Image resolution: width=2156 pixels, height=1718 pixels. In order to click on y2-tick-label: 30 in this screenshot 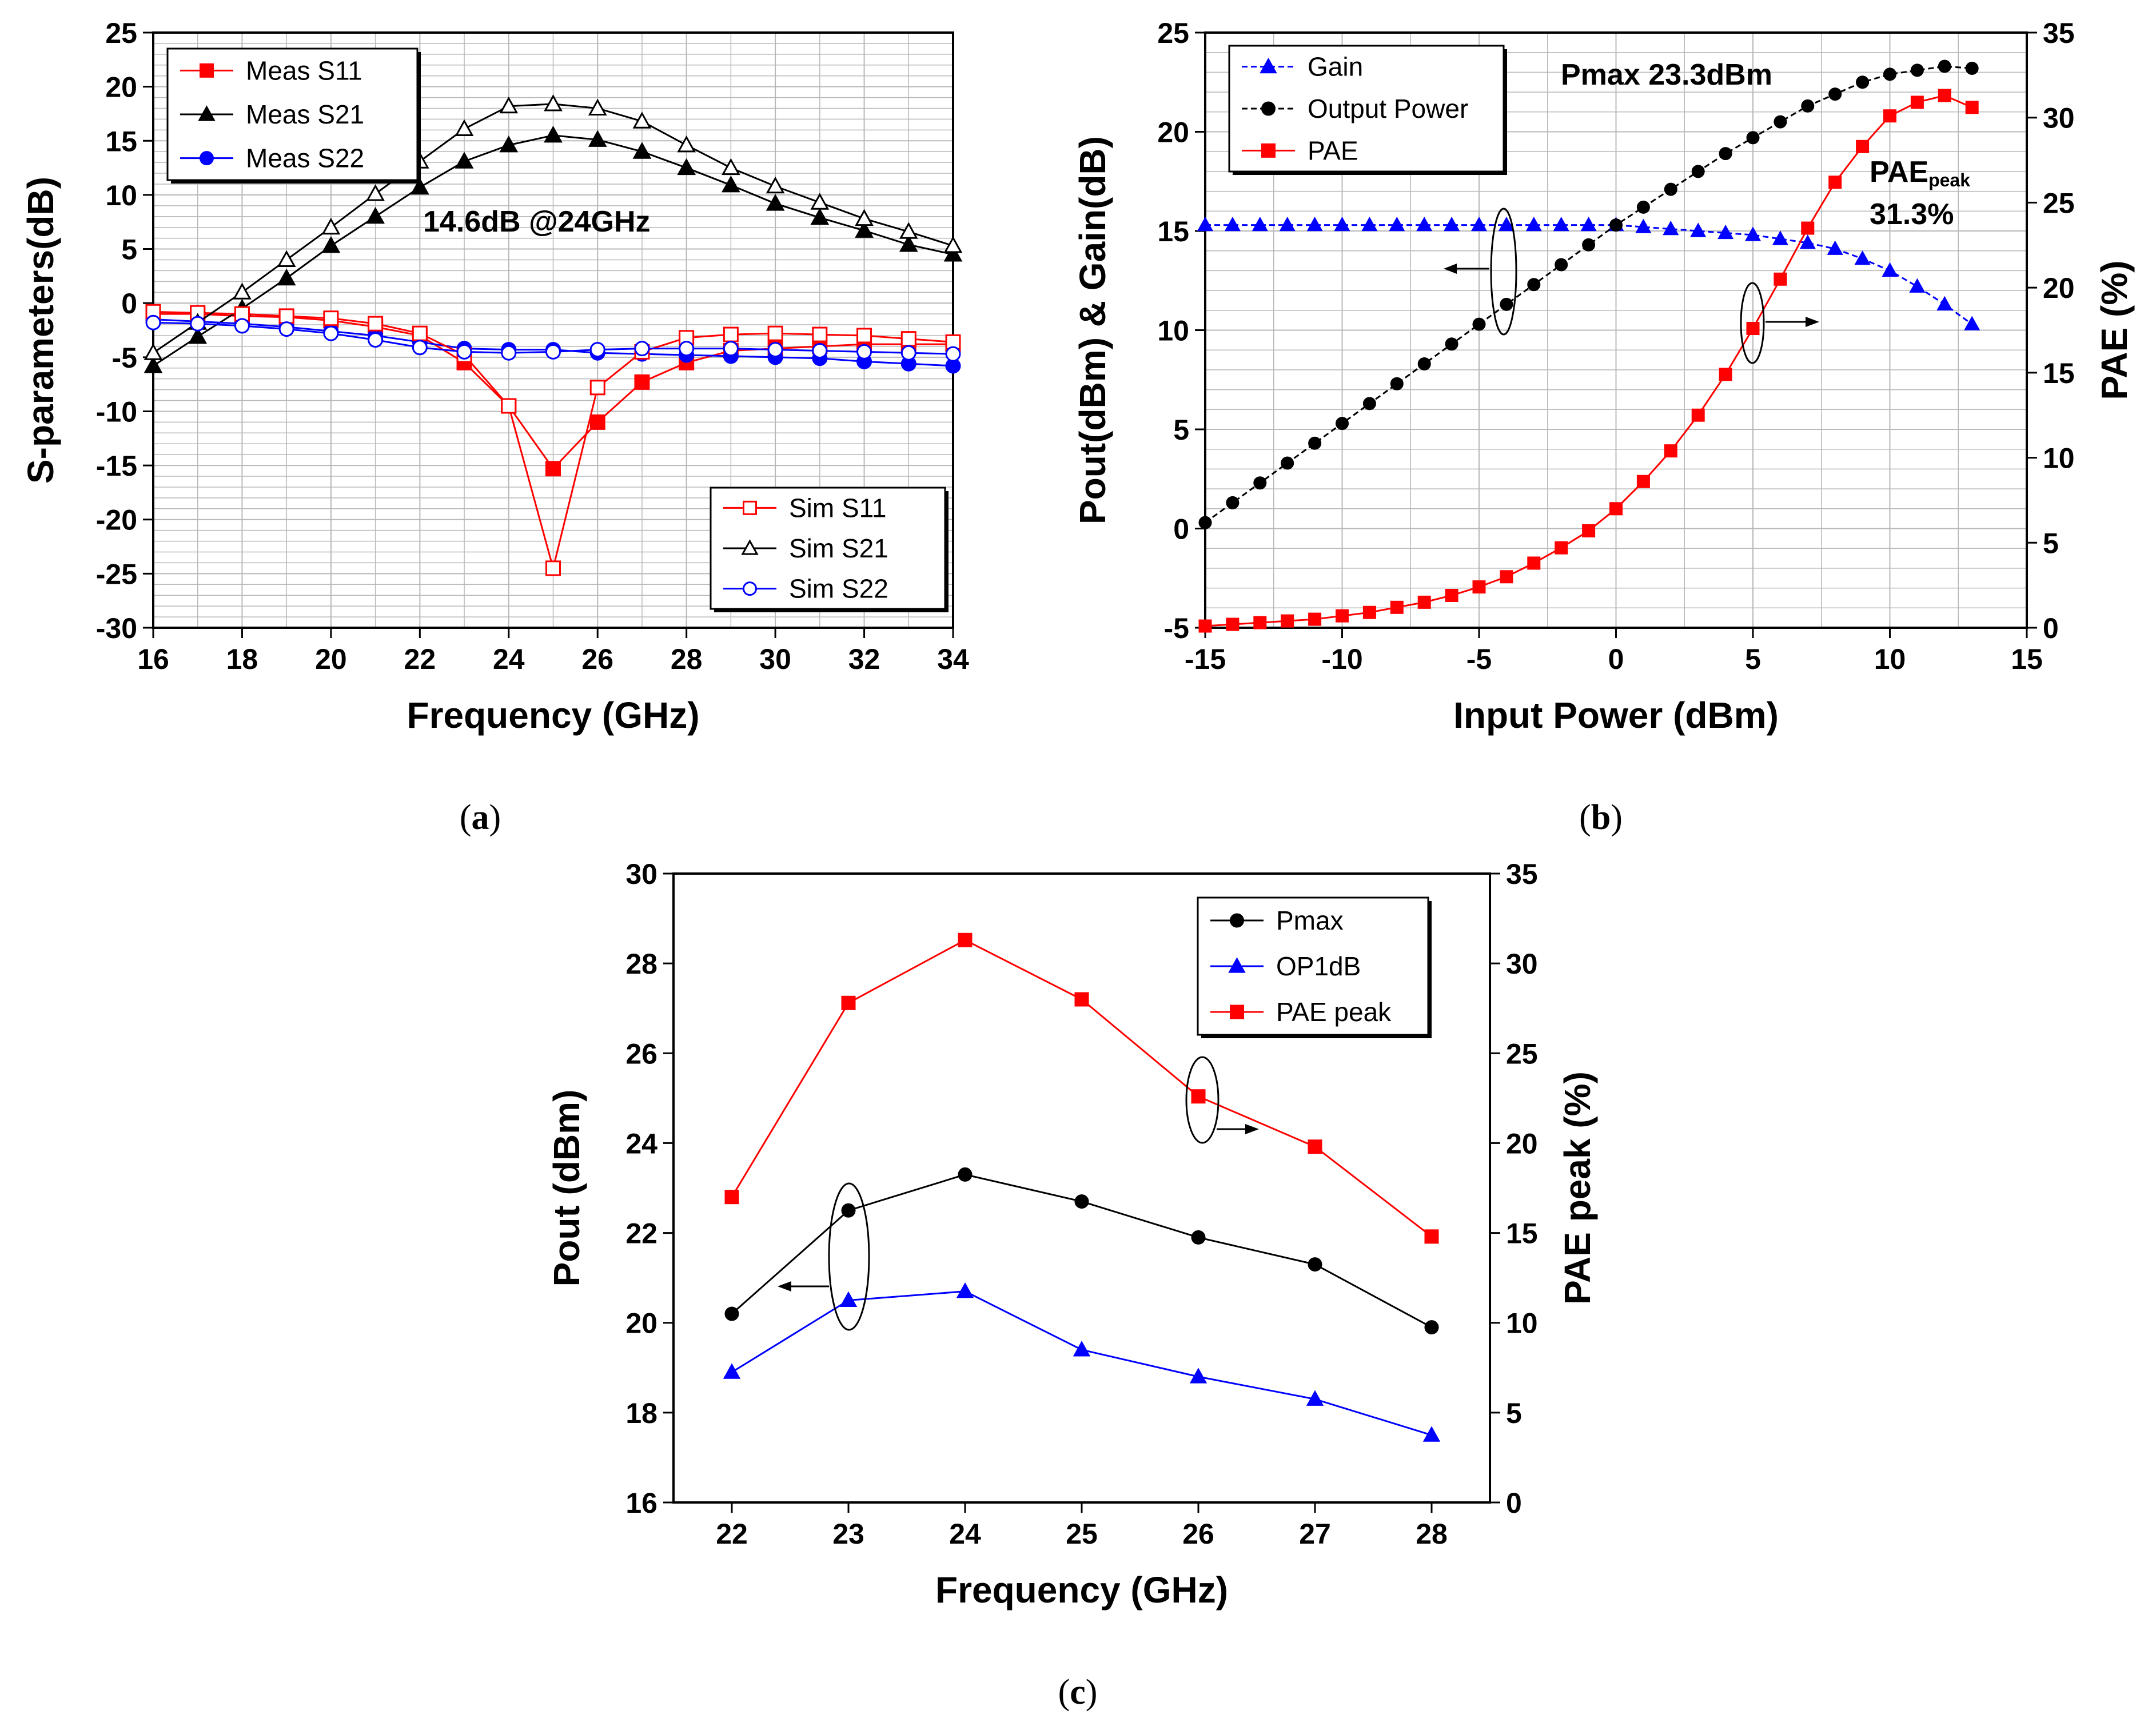, I will do `click(1522, 964)`.